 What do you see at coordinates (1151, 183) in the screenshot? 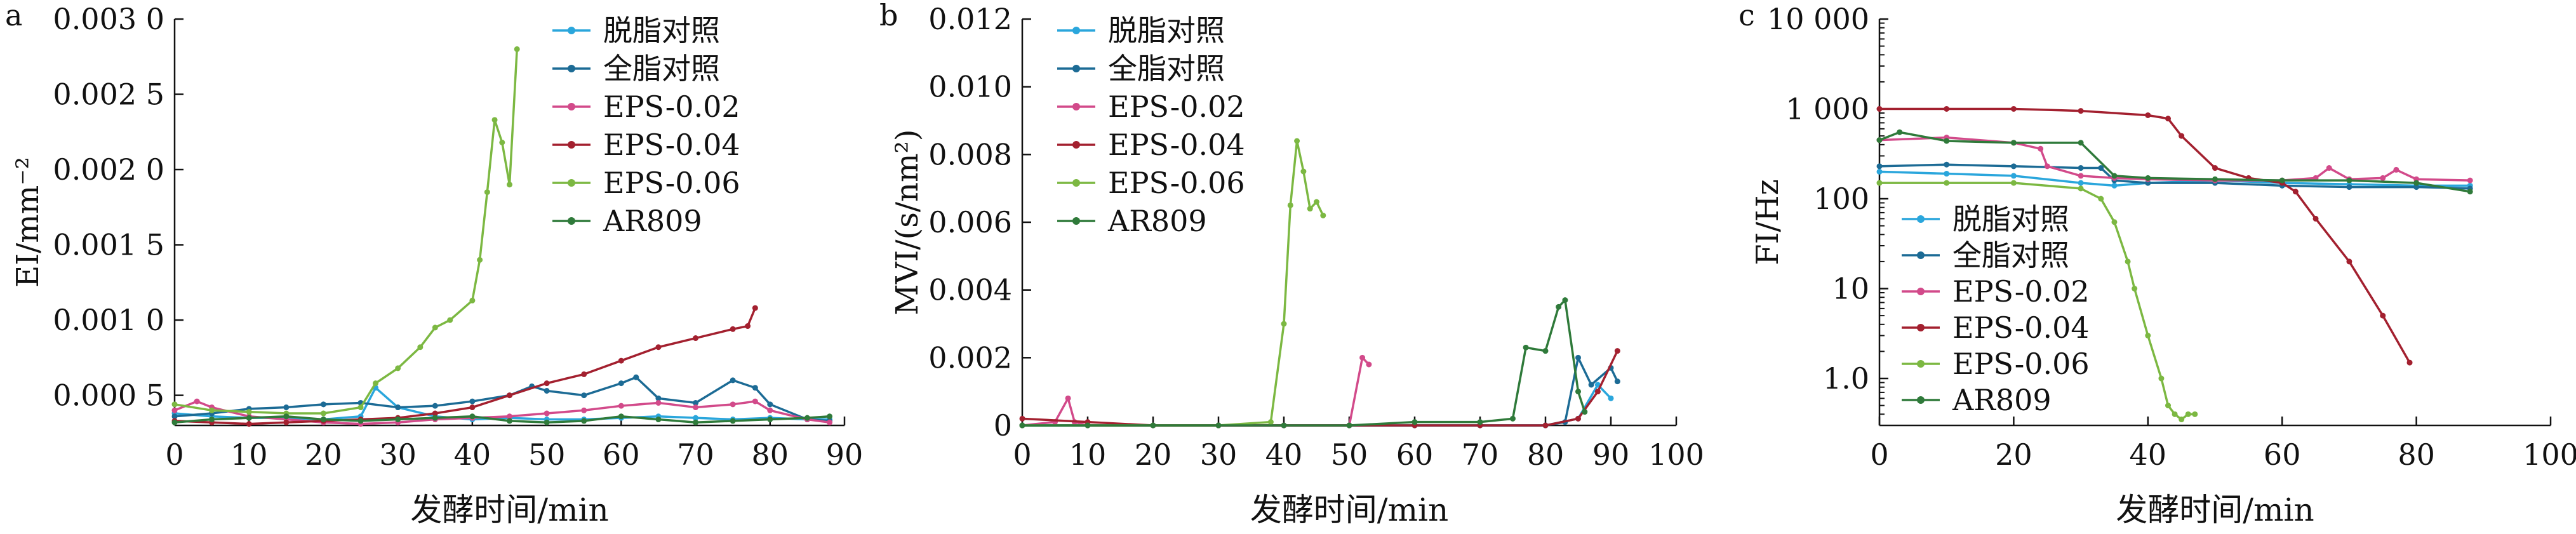
I see `legend-entry: EPS-0.06` at bounding box center [1151, 183].